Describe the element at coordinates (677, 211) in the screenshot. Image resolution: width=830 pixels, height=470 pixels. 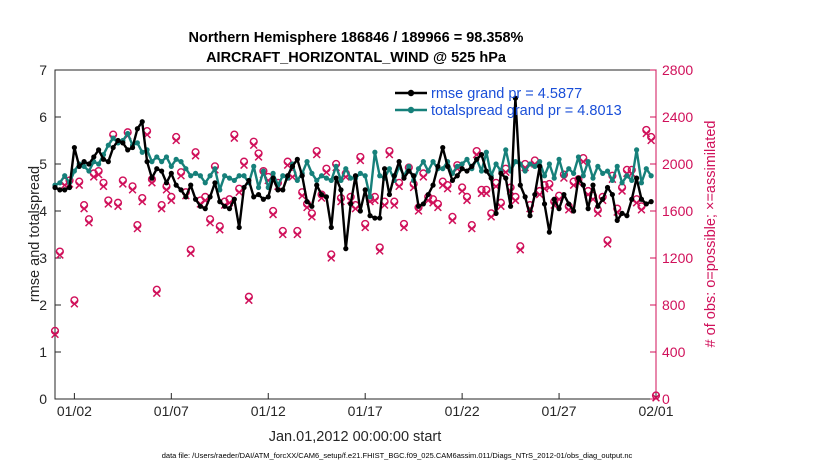
I see `y2-tick-label: 1600` at that location.